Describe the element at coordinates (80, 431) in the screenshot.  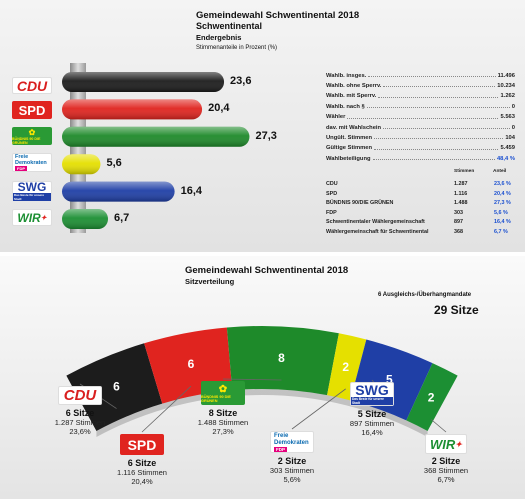
I see `seat-share: 23,6%` at that location.